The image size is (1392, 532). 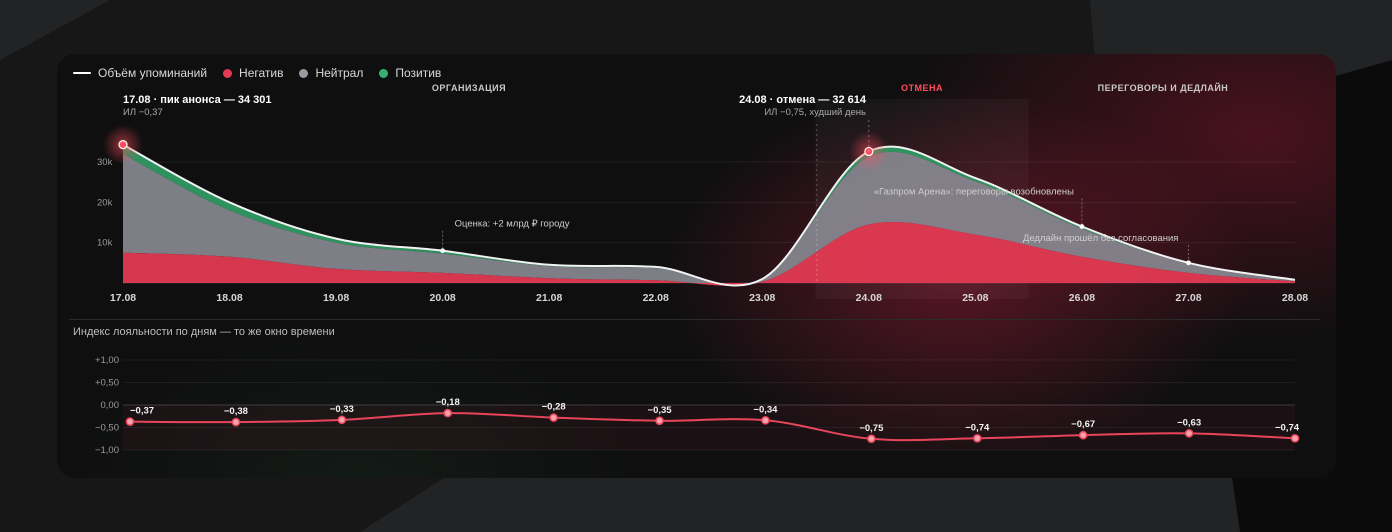 I want to click on y-tick-label: 20k, so click(x=105, y=202).